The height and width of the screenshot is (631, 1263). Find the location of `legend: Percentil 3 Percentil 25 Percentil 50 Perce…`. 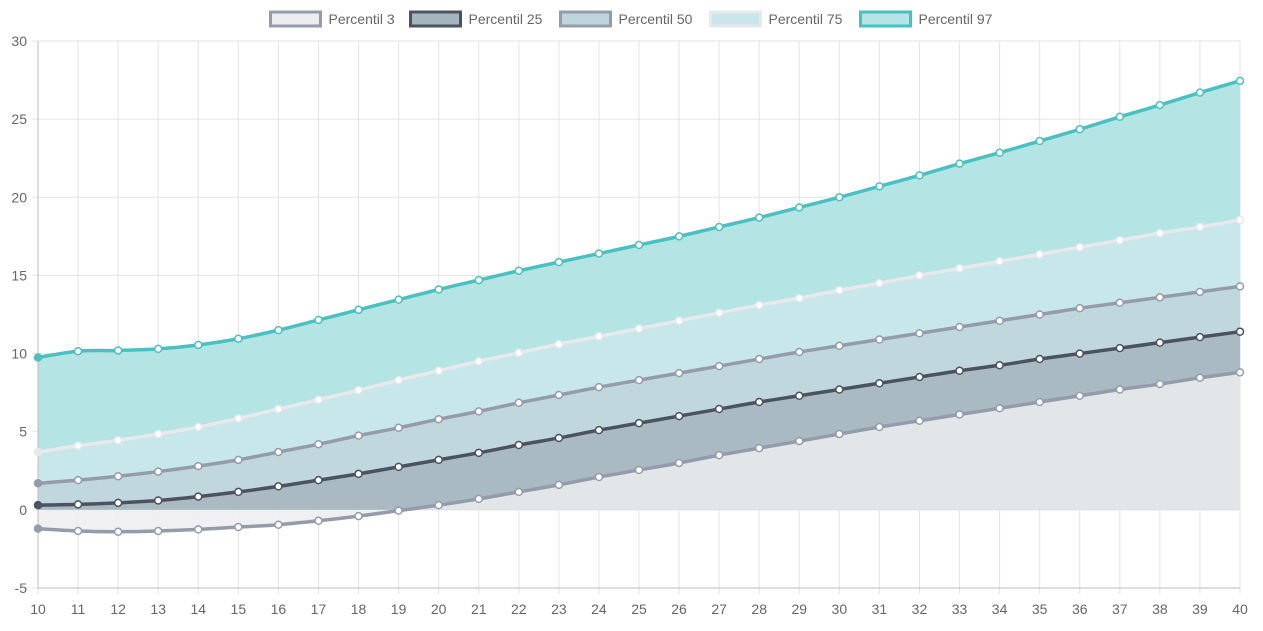

legend: Percentil 3 Percentil 25 Percentil 50 Perce… is located at coordinates (631, 19).